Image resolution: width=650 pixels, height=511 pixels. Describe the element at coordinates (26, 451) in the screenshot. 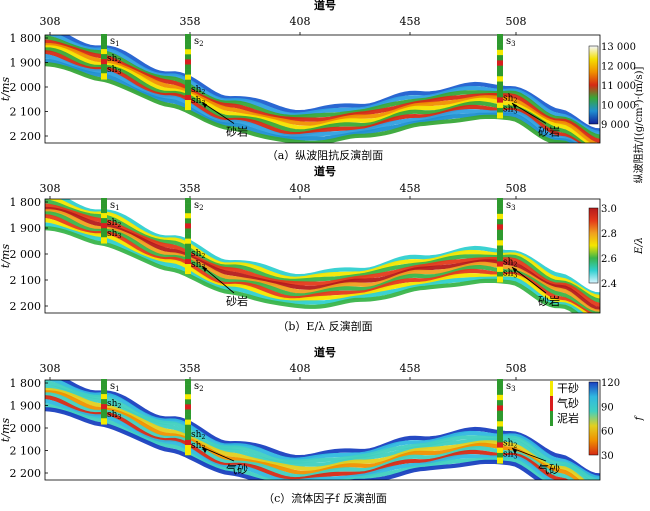

I see `time-tick-c-4: 2 100` at that location.